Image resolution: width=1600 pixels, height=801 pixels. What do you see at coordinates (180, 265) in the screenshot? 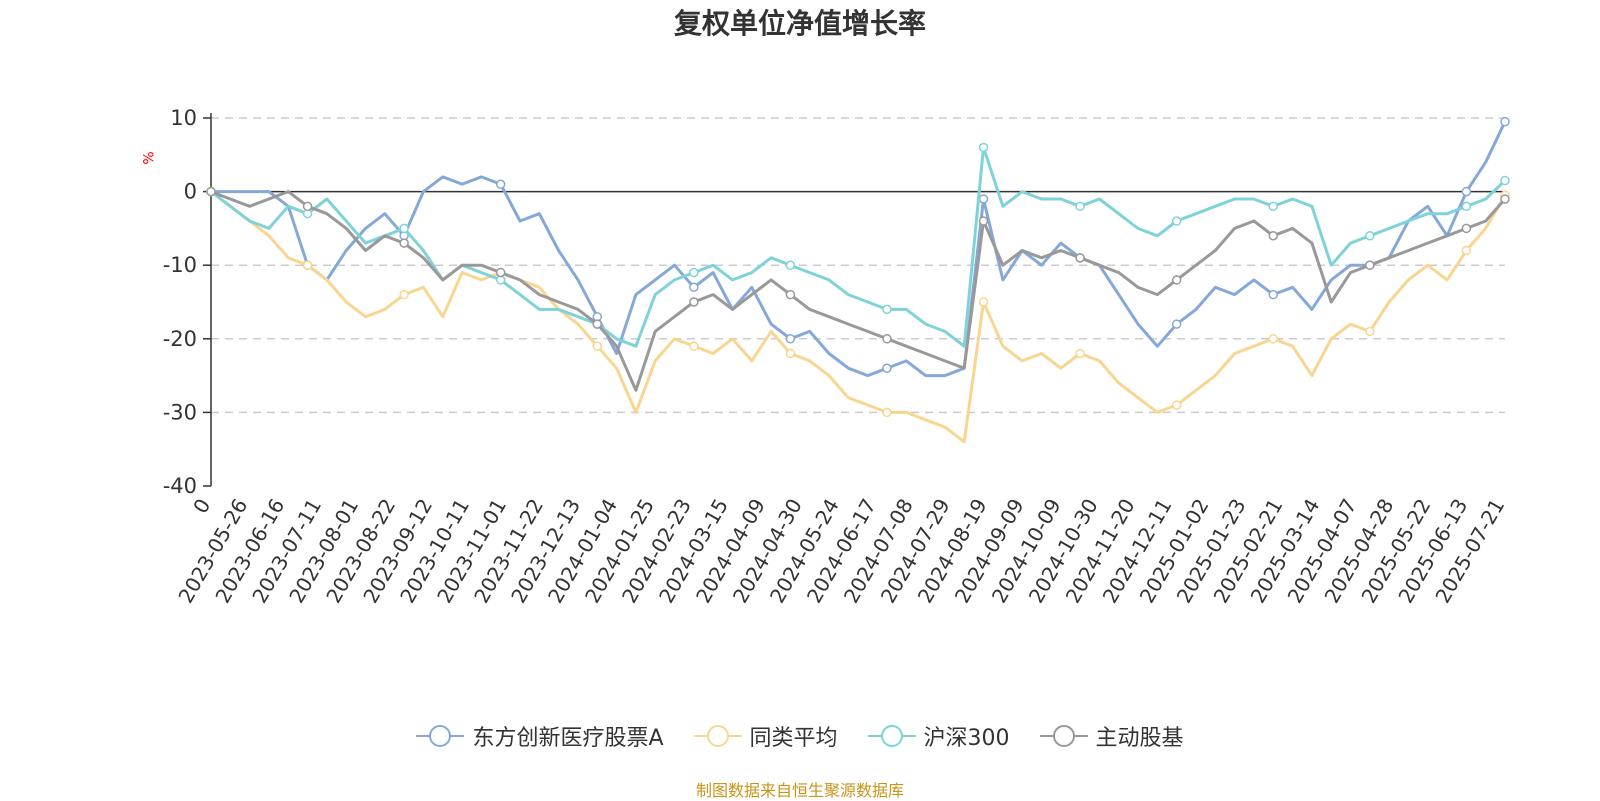
I see `y-tick-label: -10` at bounding box center [180, 265].